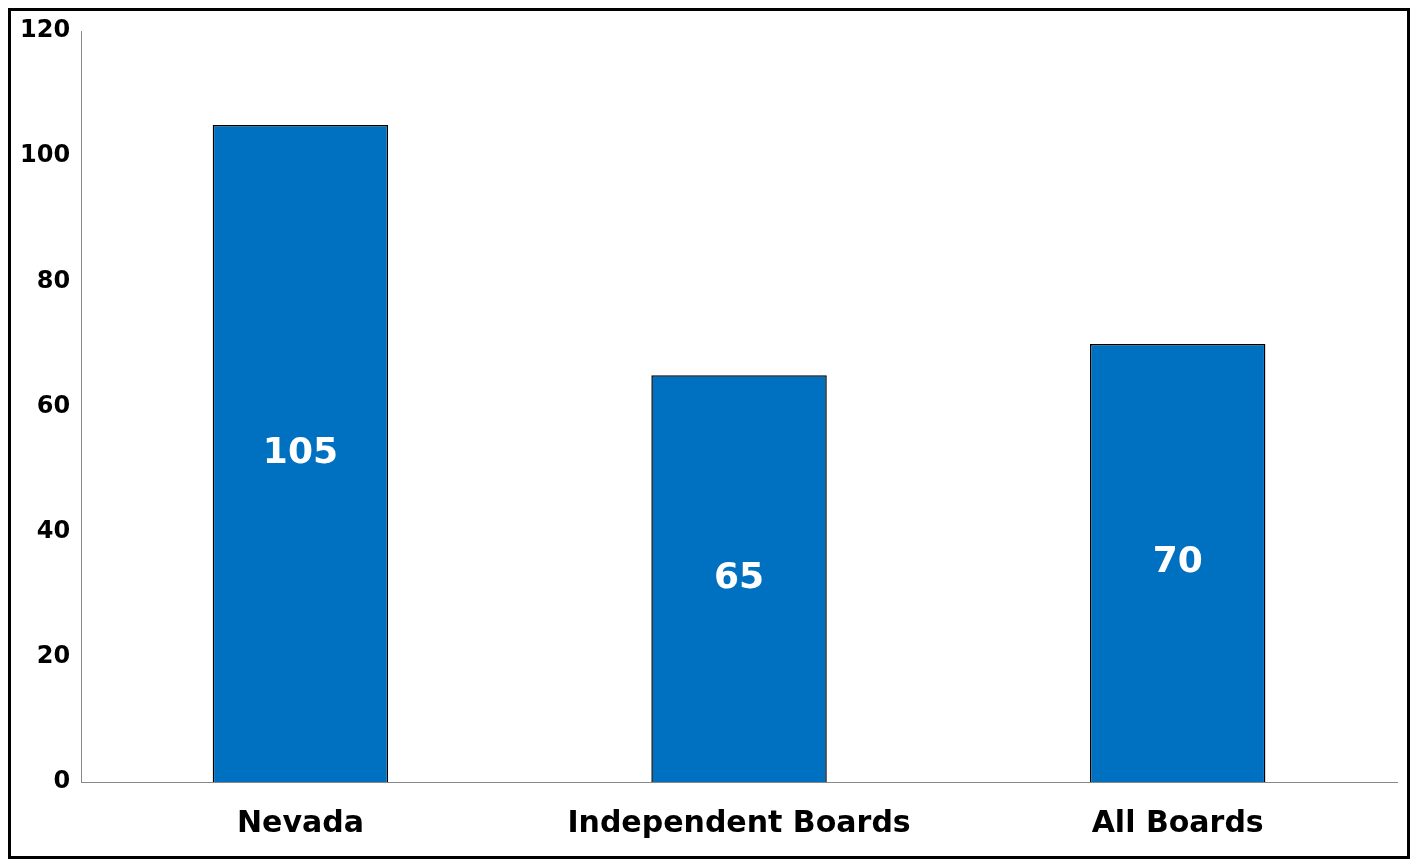  I want to click on data-label: 65, so click(739, 575).